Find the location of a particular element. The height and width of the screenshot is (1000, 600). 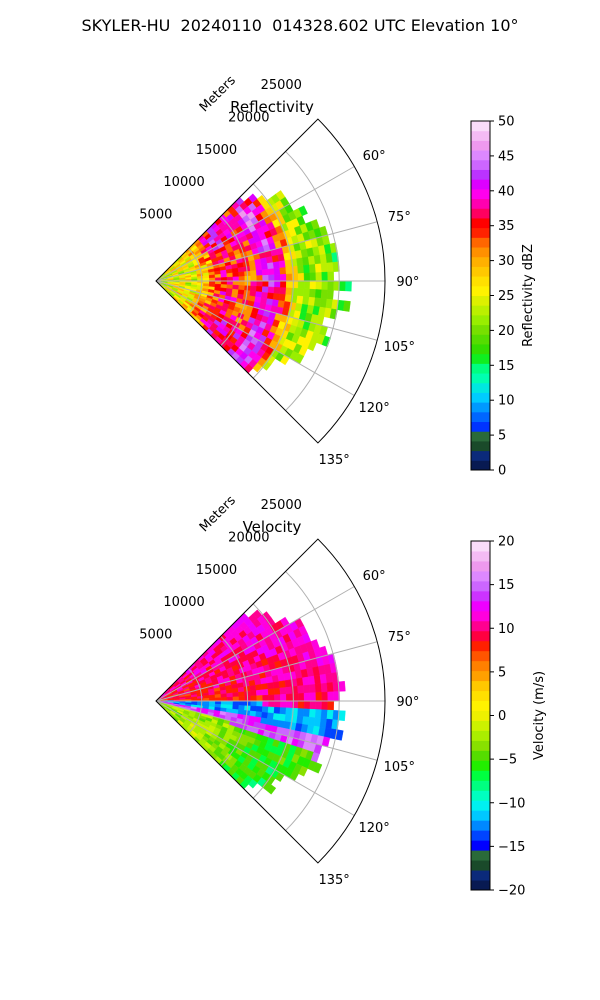

colorbar-tick-label: −10 is located at coordinates (511, 803).